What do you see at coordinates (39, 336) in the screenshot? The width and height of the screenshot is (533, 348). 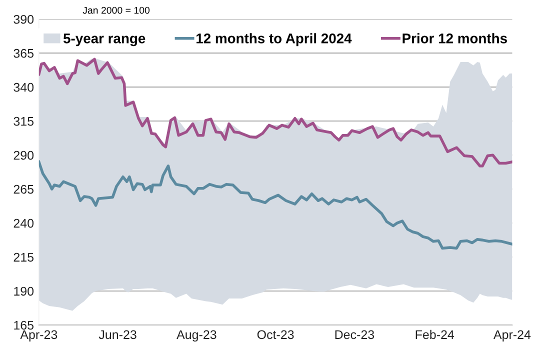 I see `x-tick-label: Apr-23` at bounding box center [39, 336].